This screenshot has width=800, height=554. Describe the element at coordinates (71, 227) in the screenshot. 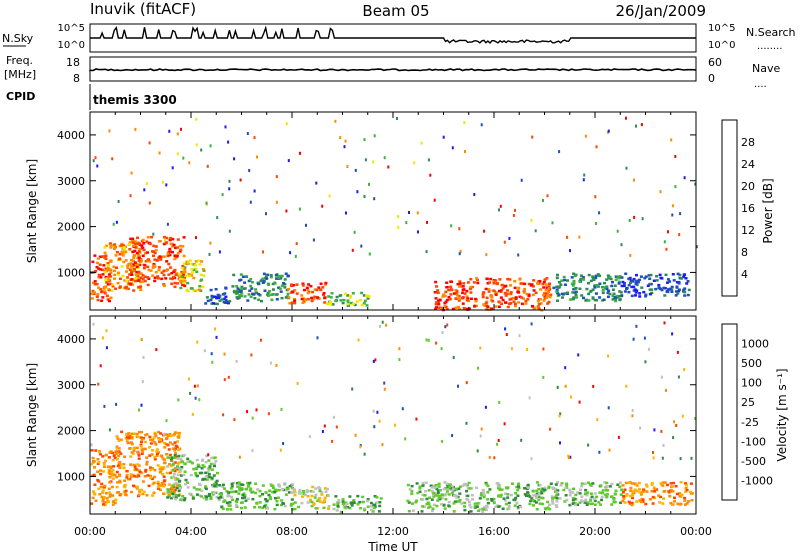

I see `y-tick-label: 2000` at that location.